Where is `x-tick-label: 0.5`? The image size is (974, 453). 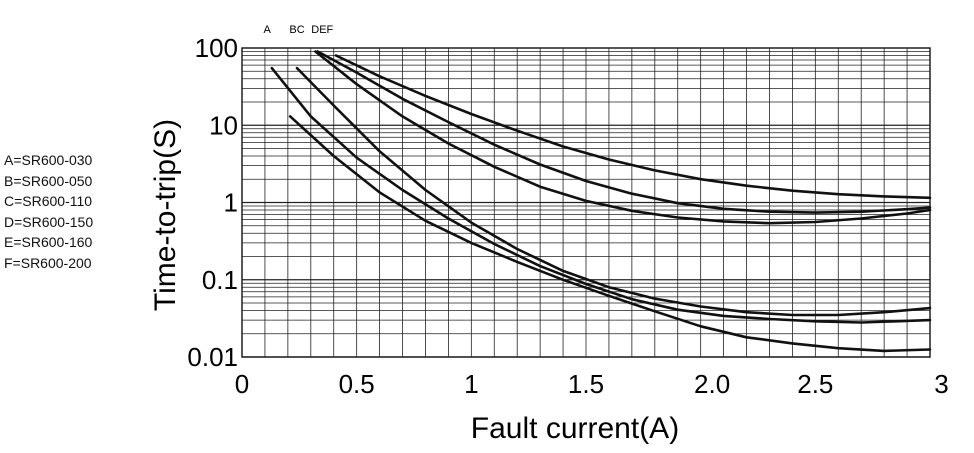
x-tick-label: 0.5 is located at coordinates (357, 384).